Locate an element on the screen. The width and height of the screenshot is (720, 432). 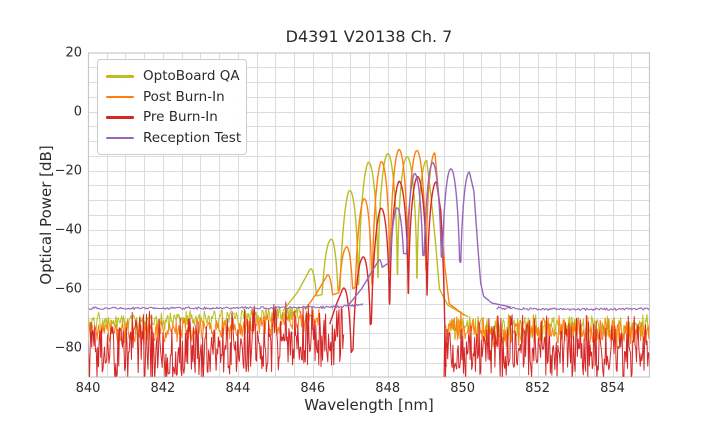
legend-item-label: OptoBoard QA is located at coordinates (191, 76).